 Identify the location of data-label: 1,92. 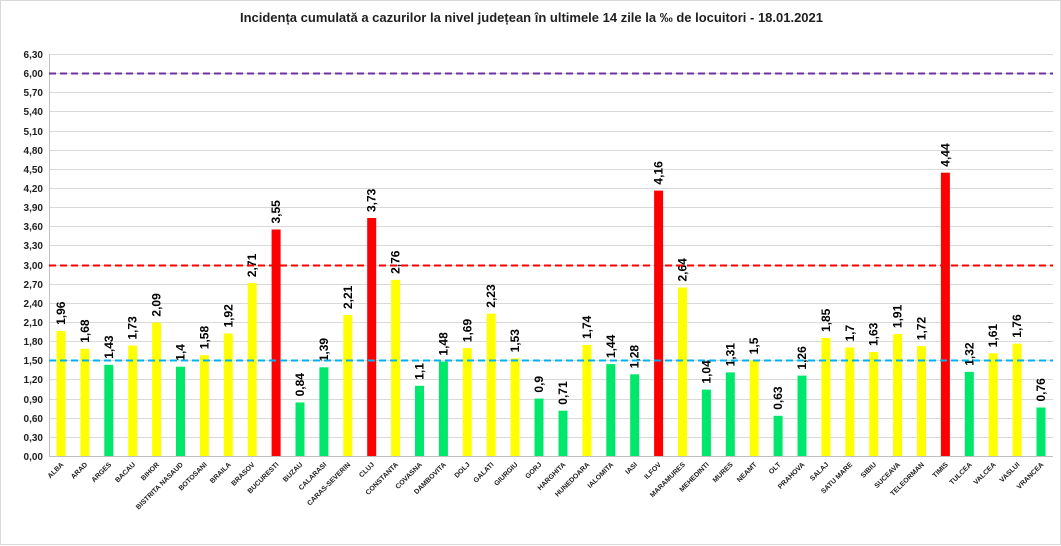
(228, 316).